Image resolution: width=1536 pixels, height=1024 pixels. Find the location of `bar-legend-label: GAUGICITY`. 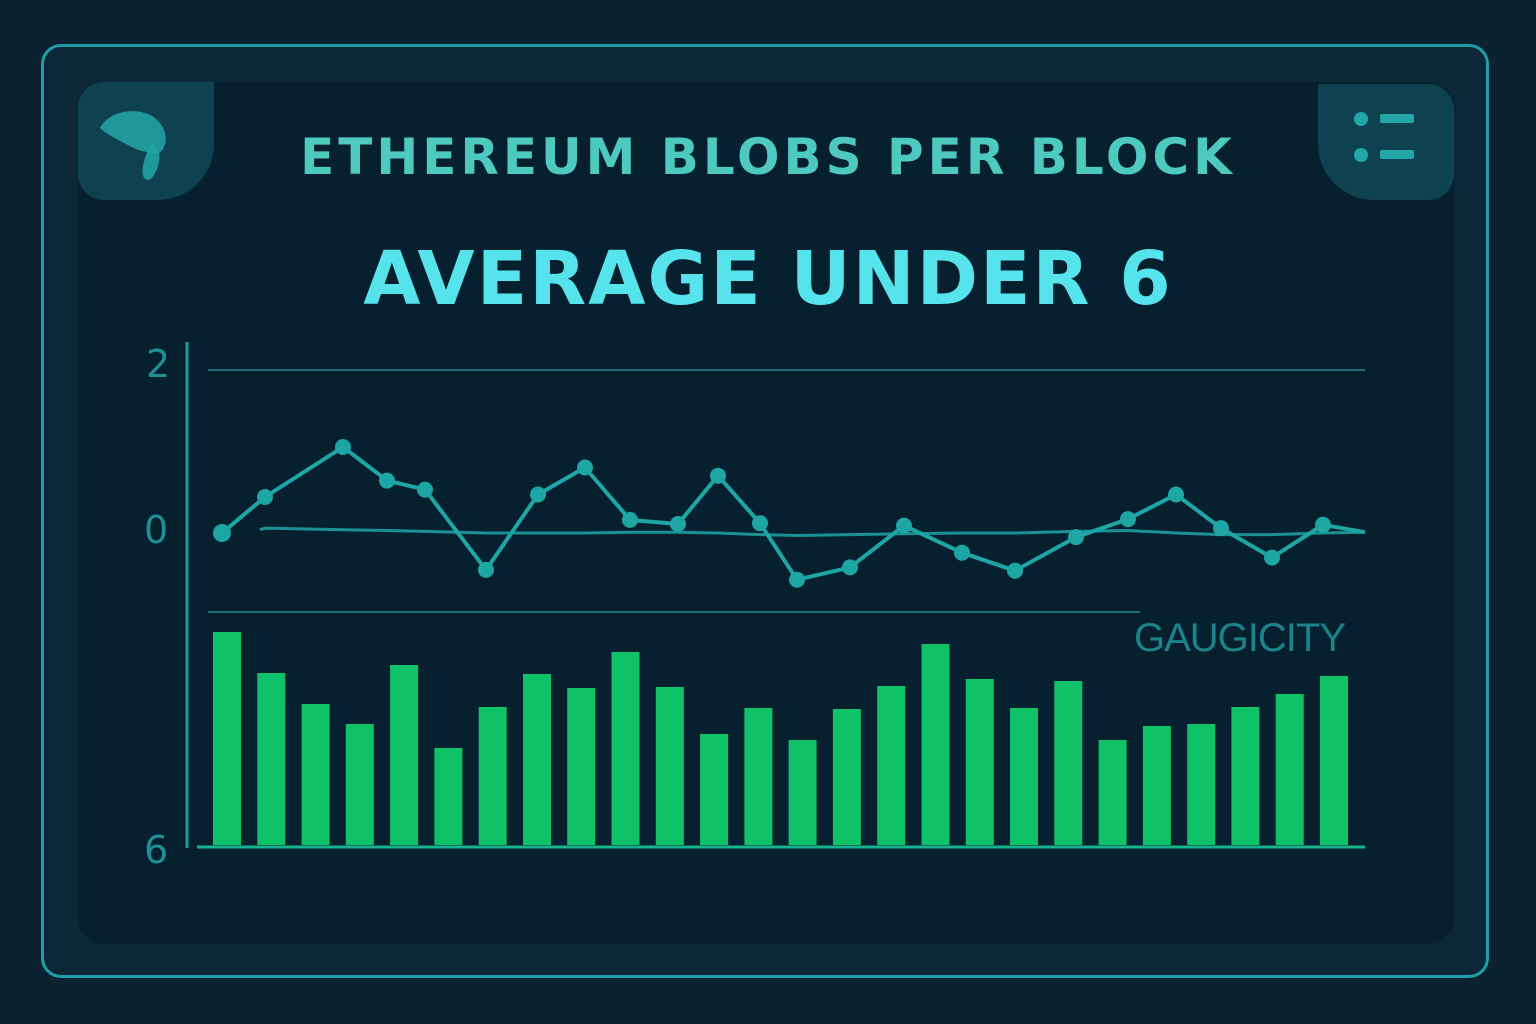

bar-legend-label: GAUGICITY is located at coordinates (1240, 638).